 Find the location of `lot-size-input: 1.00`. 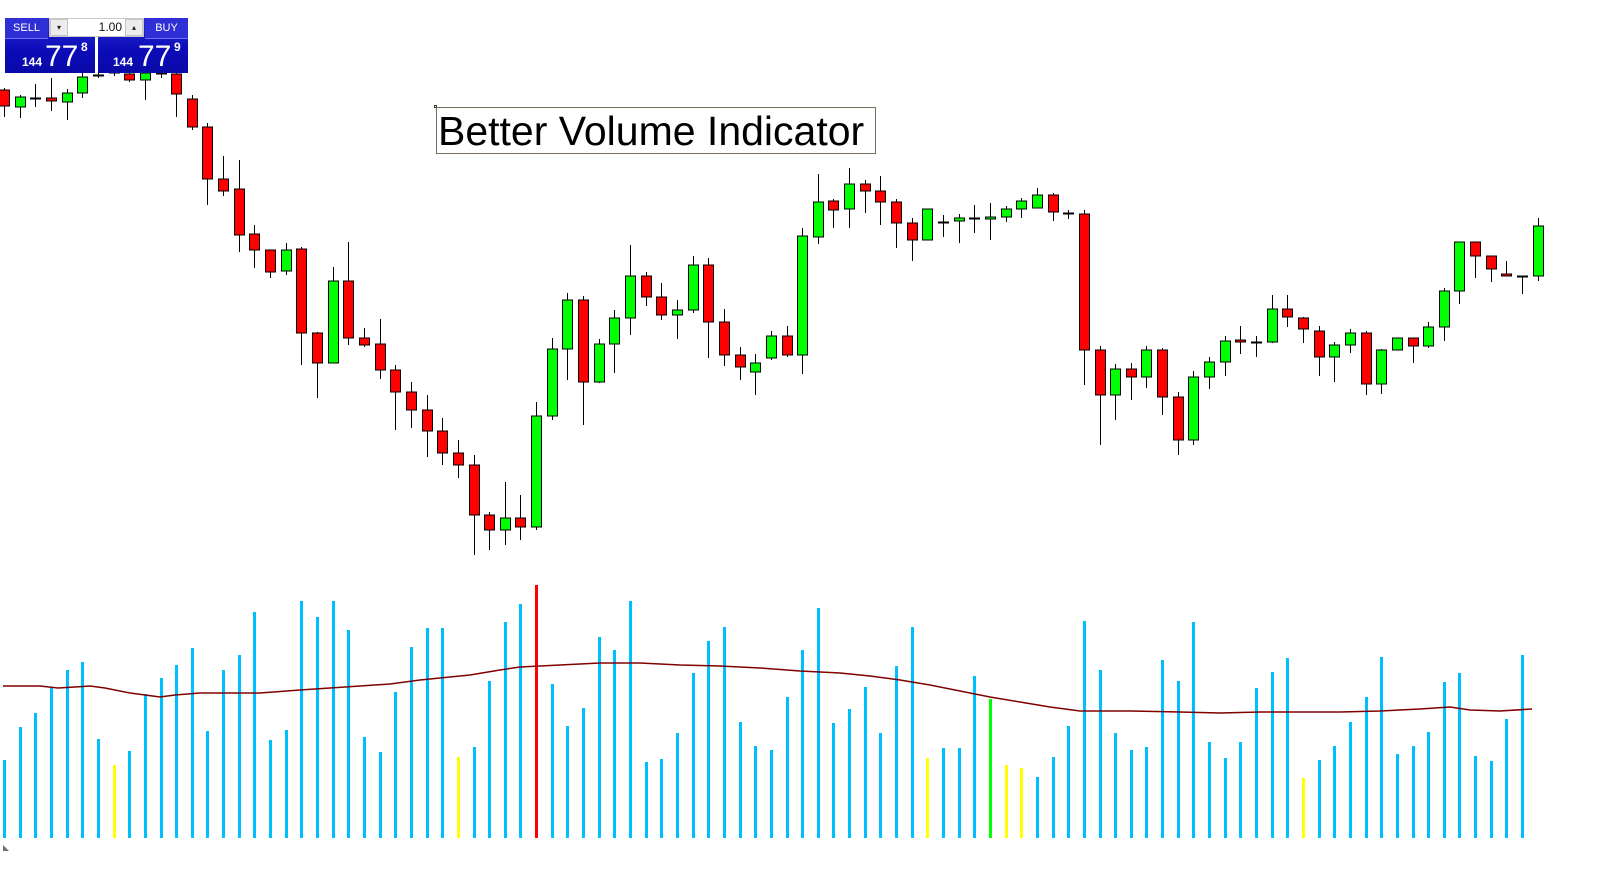

lot-size-input: 1.00 is located at coordinates (110, 27).